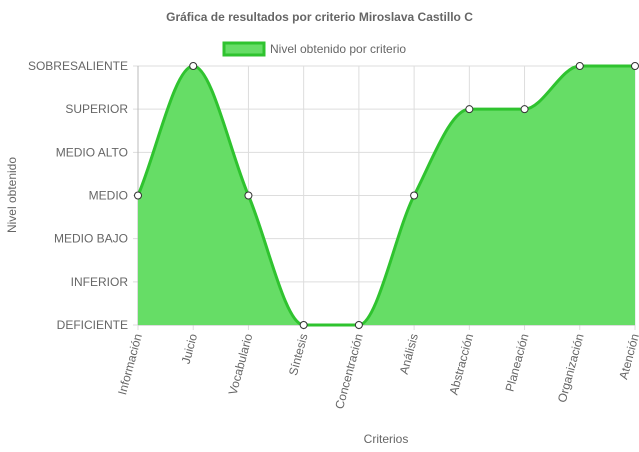  What do you see at coordinates (244, 49) in the screenshot?
I see `legend-swatch` at bounding box center [244, 49].